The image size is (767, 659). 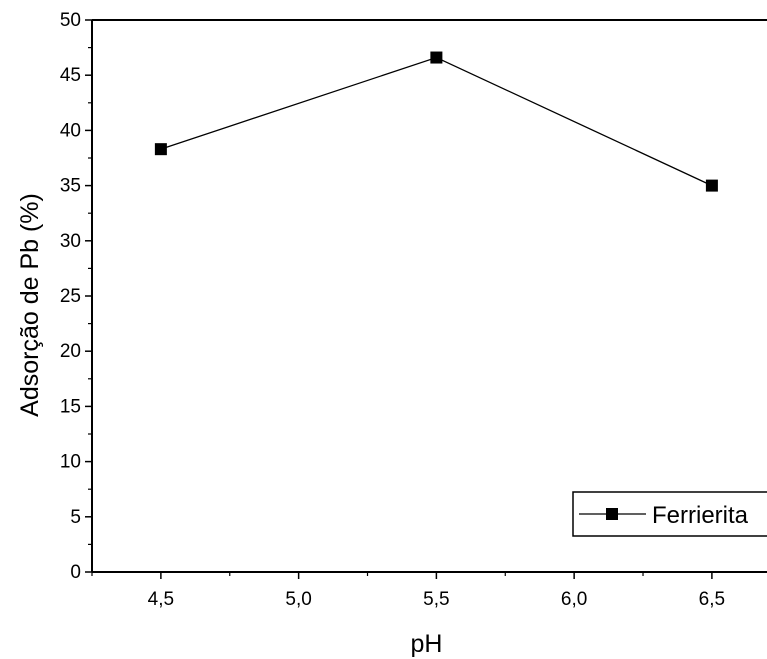 I want to click on x-tick-label-2: 5,5, so click(x=436, y=599).